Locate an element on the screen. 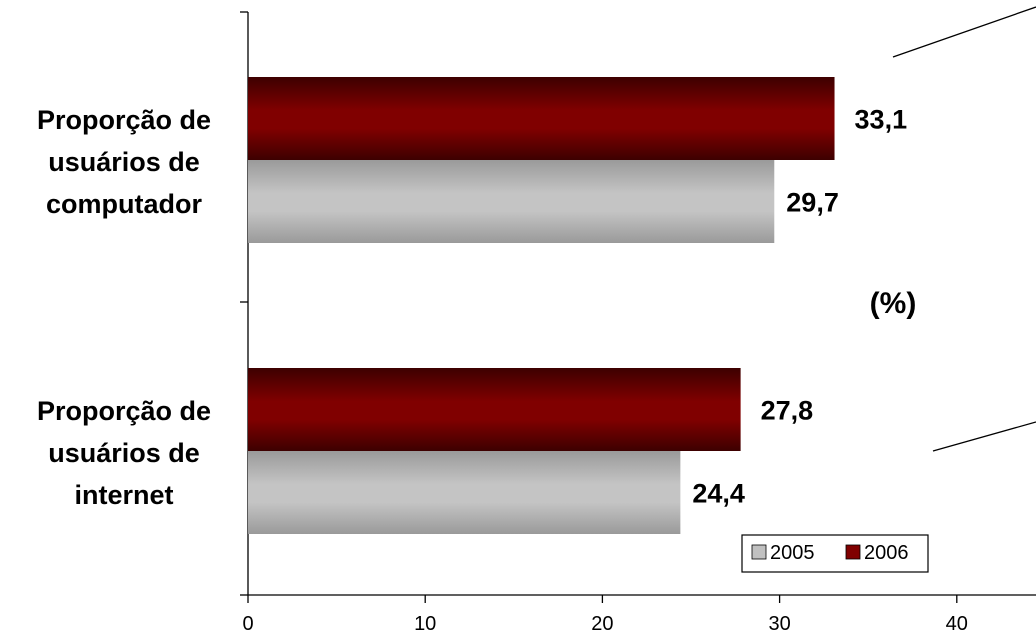 Image resolution: width=1036 pixels, height=637 pixels. legend-box is located at coordinates (835, 553).